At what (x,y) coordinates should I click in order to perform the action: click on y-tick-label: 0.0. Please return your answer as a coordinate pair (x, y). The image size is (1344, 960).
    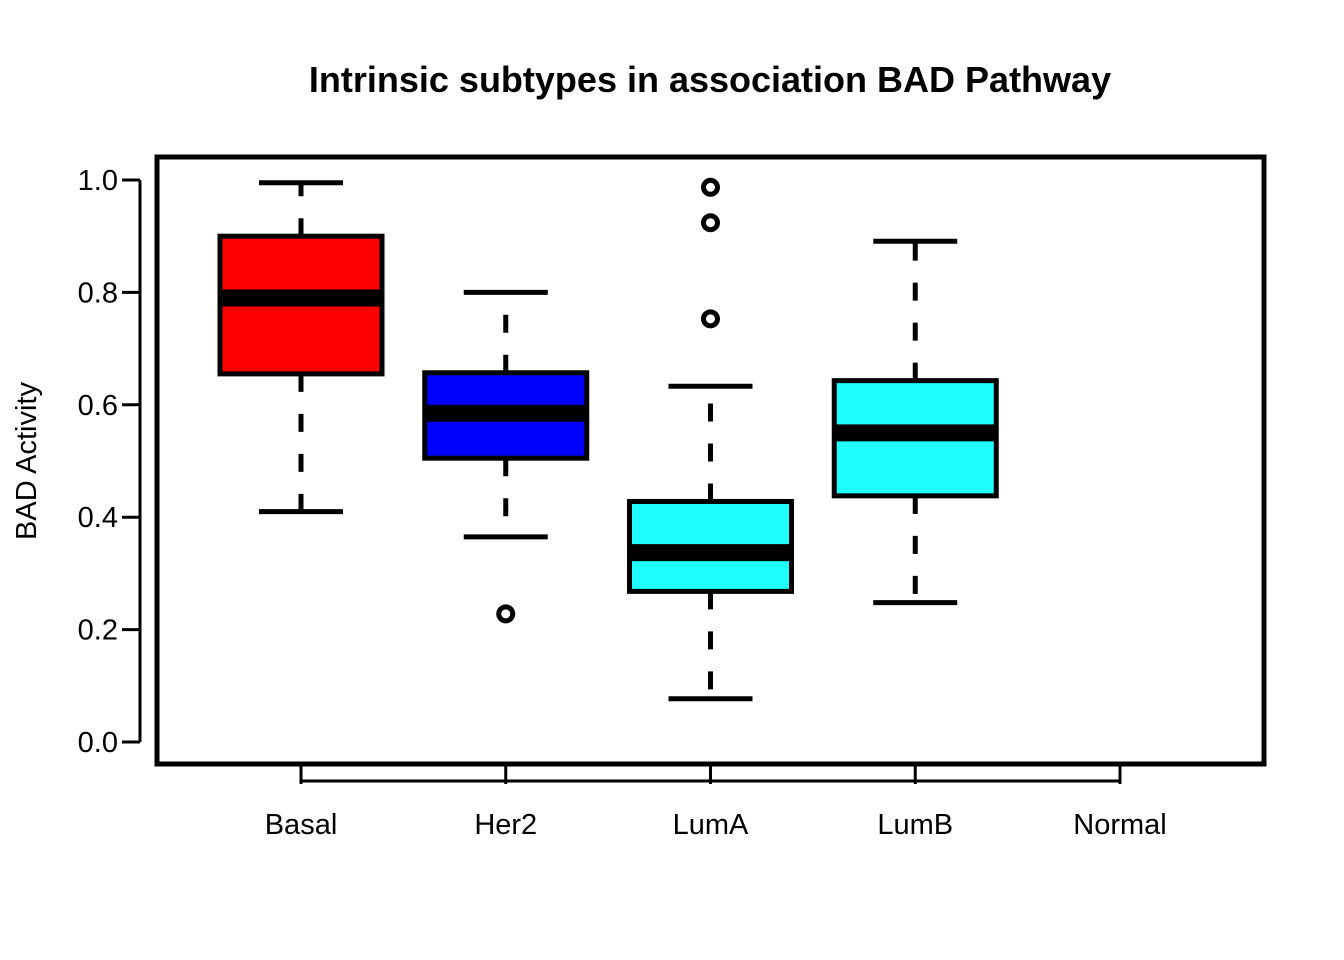
    Looking at the image, I should click on (98, 743).